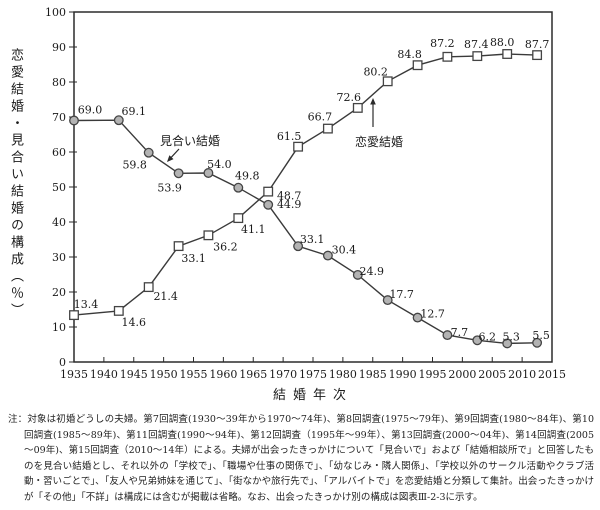  Describe the element at coordinates (134, 374) in the screenshot. I see `x-tick-label: 1945` at that location.